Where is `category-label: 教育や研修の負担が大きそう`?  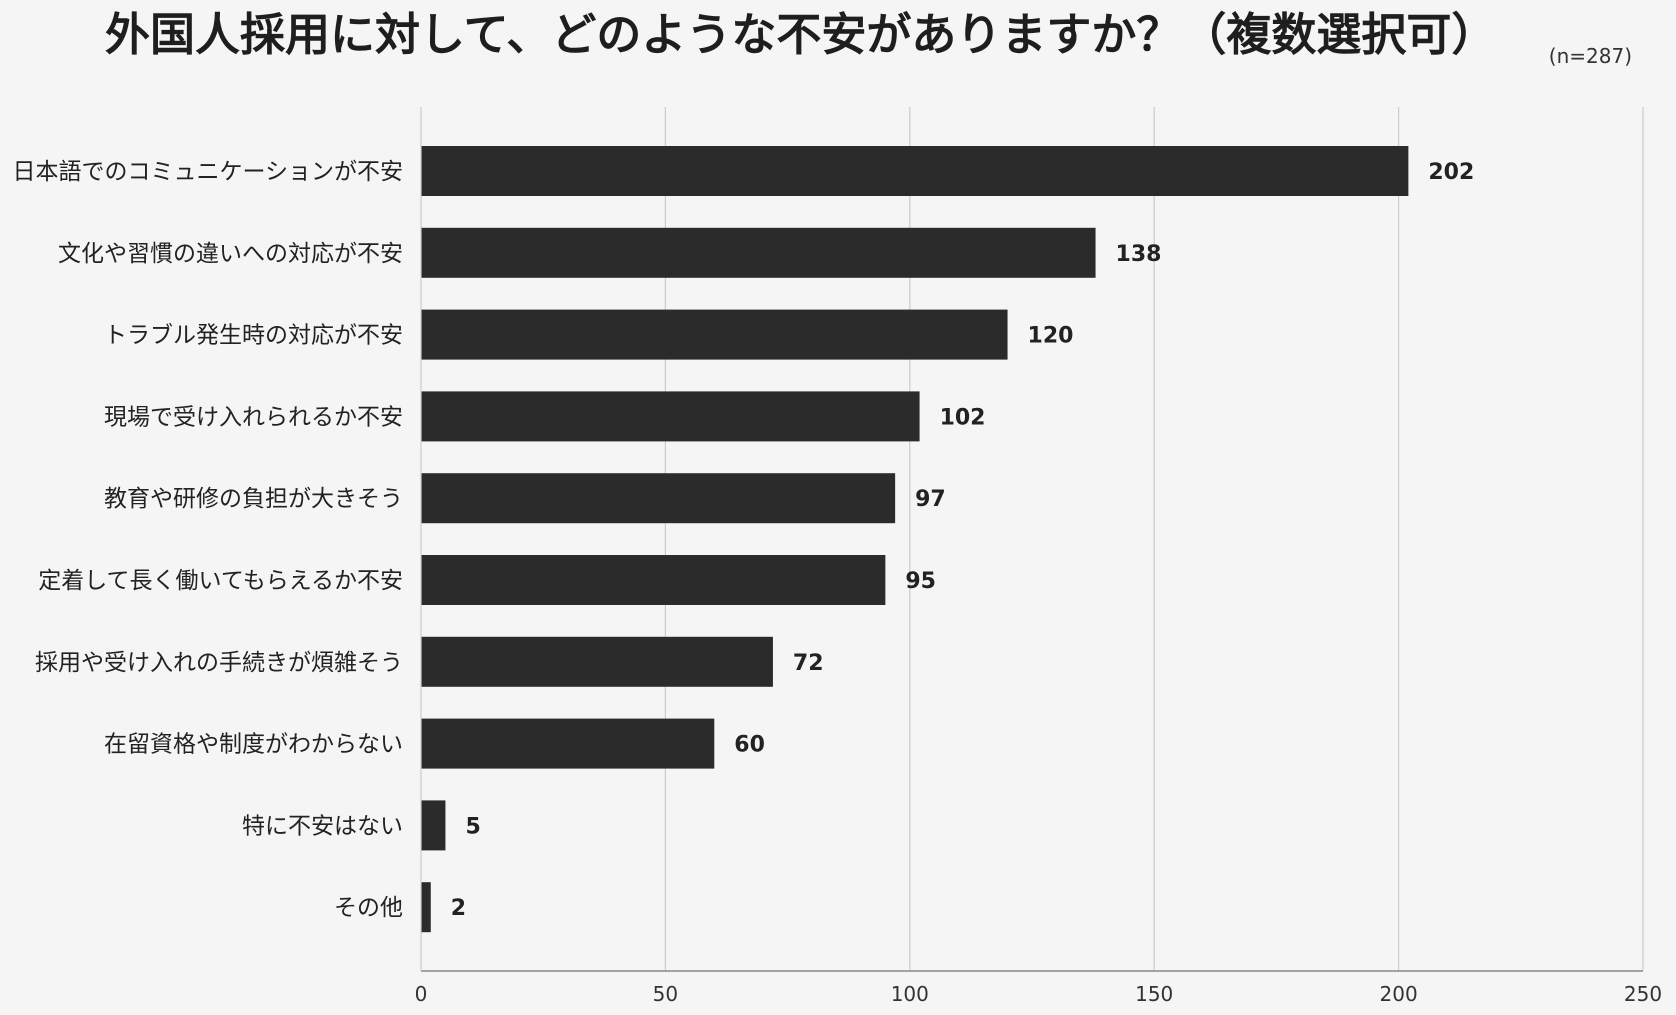
category-label: 教育や研修の負担が大きそう is located at coordinates (253, 499).